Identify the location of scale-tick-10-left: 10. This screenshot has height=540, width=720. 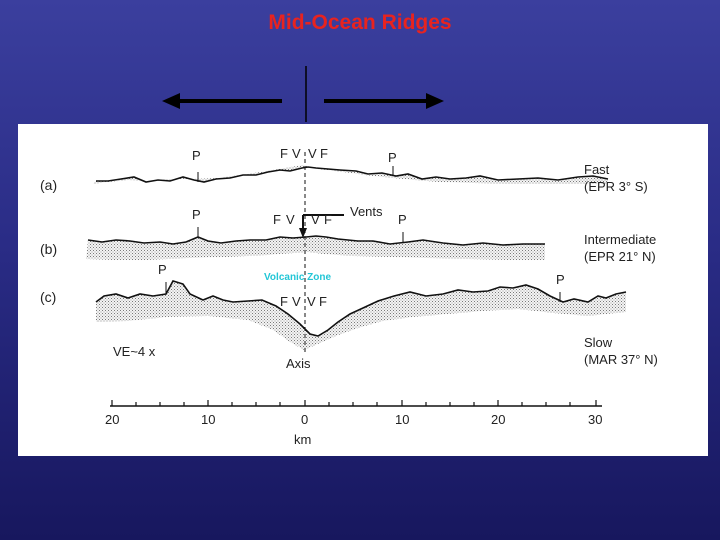
(208, 419).